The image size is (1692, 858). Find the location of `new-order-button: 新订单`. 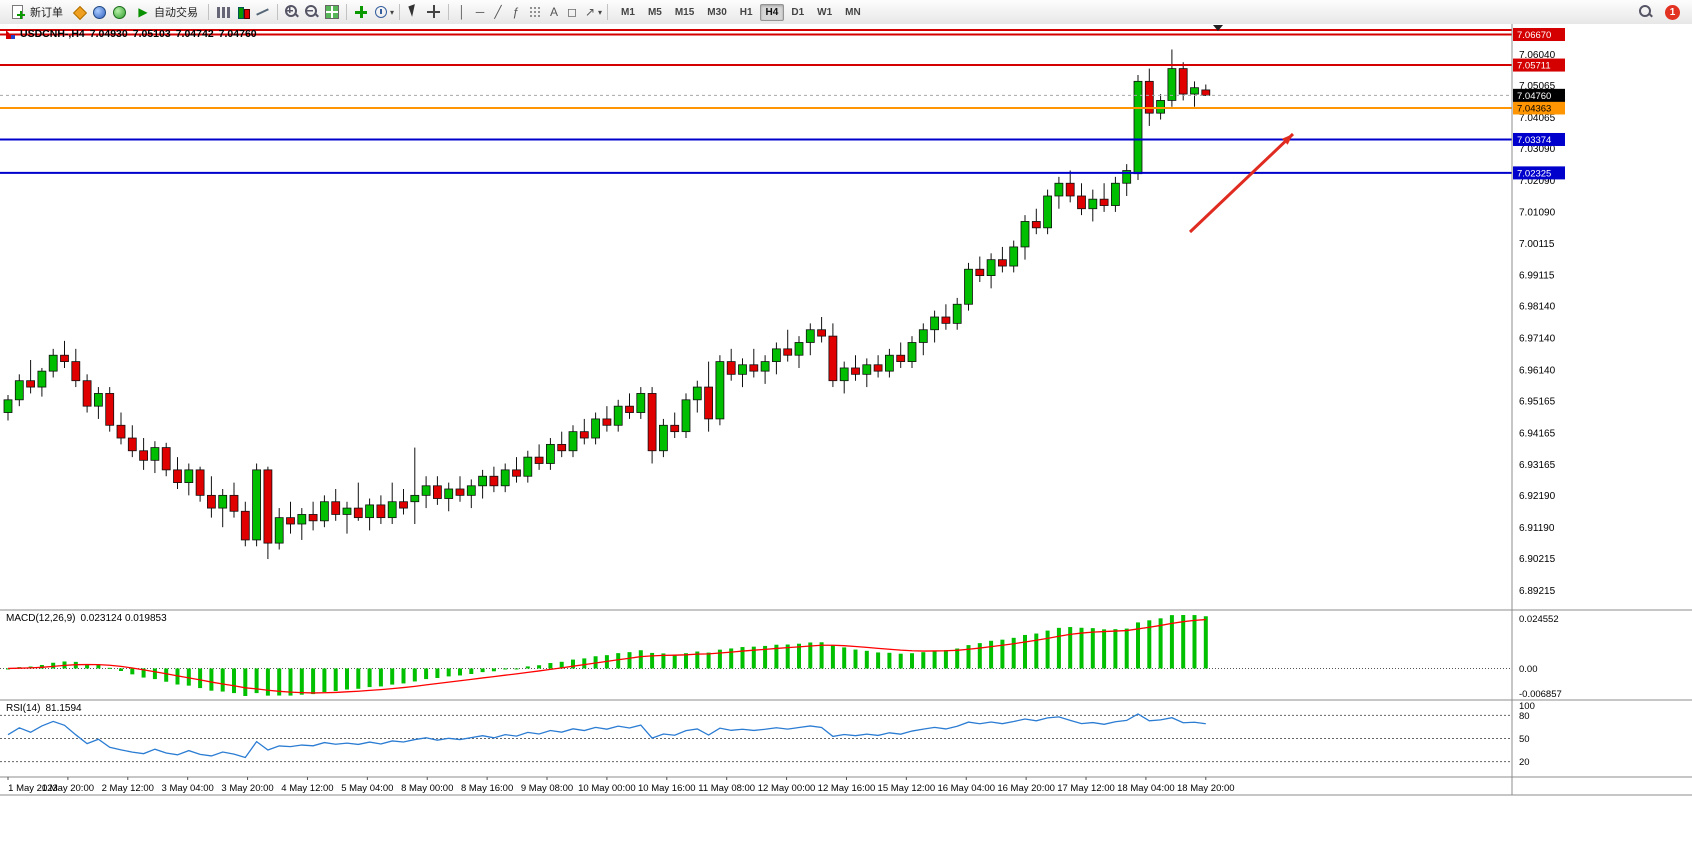

new-order-button: 新订单 is located at coordinates (36, 12).